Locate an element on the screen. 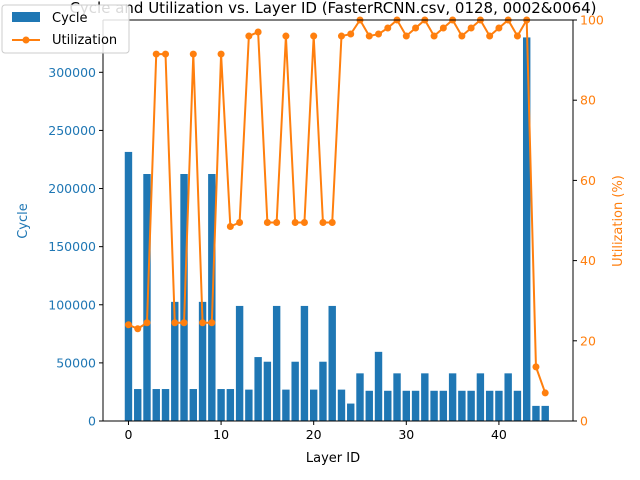  y-left-axis-title: Cycle is located at coordinates (23, 221).